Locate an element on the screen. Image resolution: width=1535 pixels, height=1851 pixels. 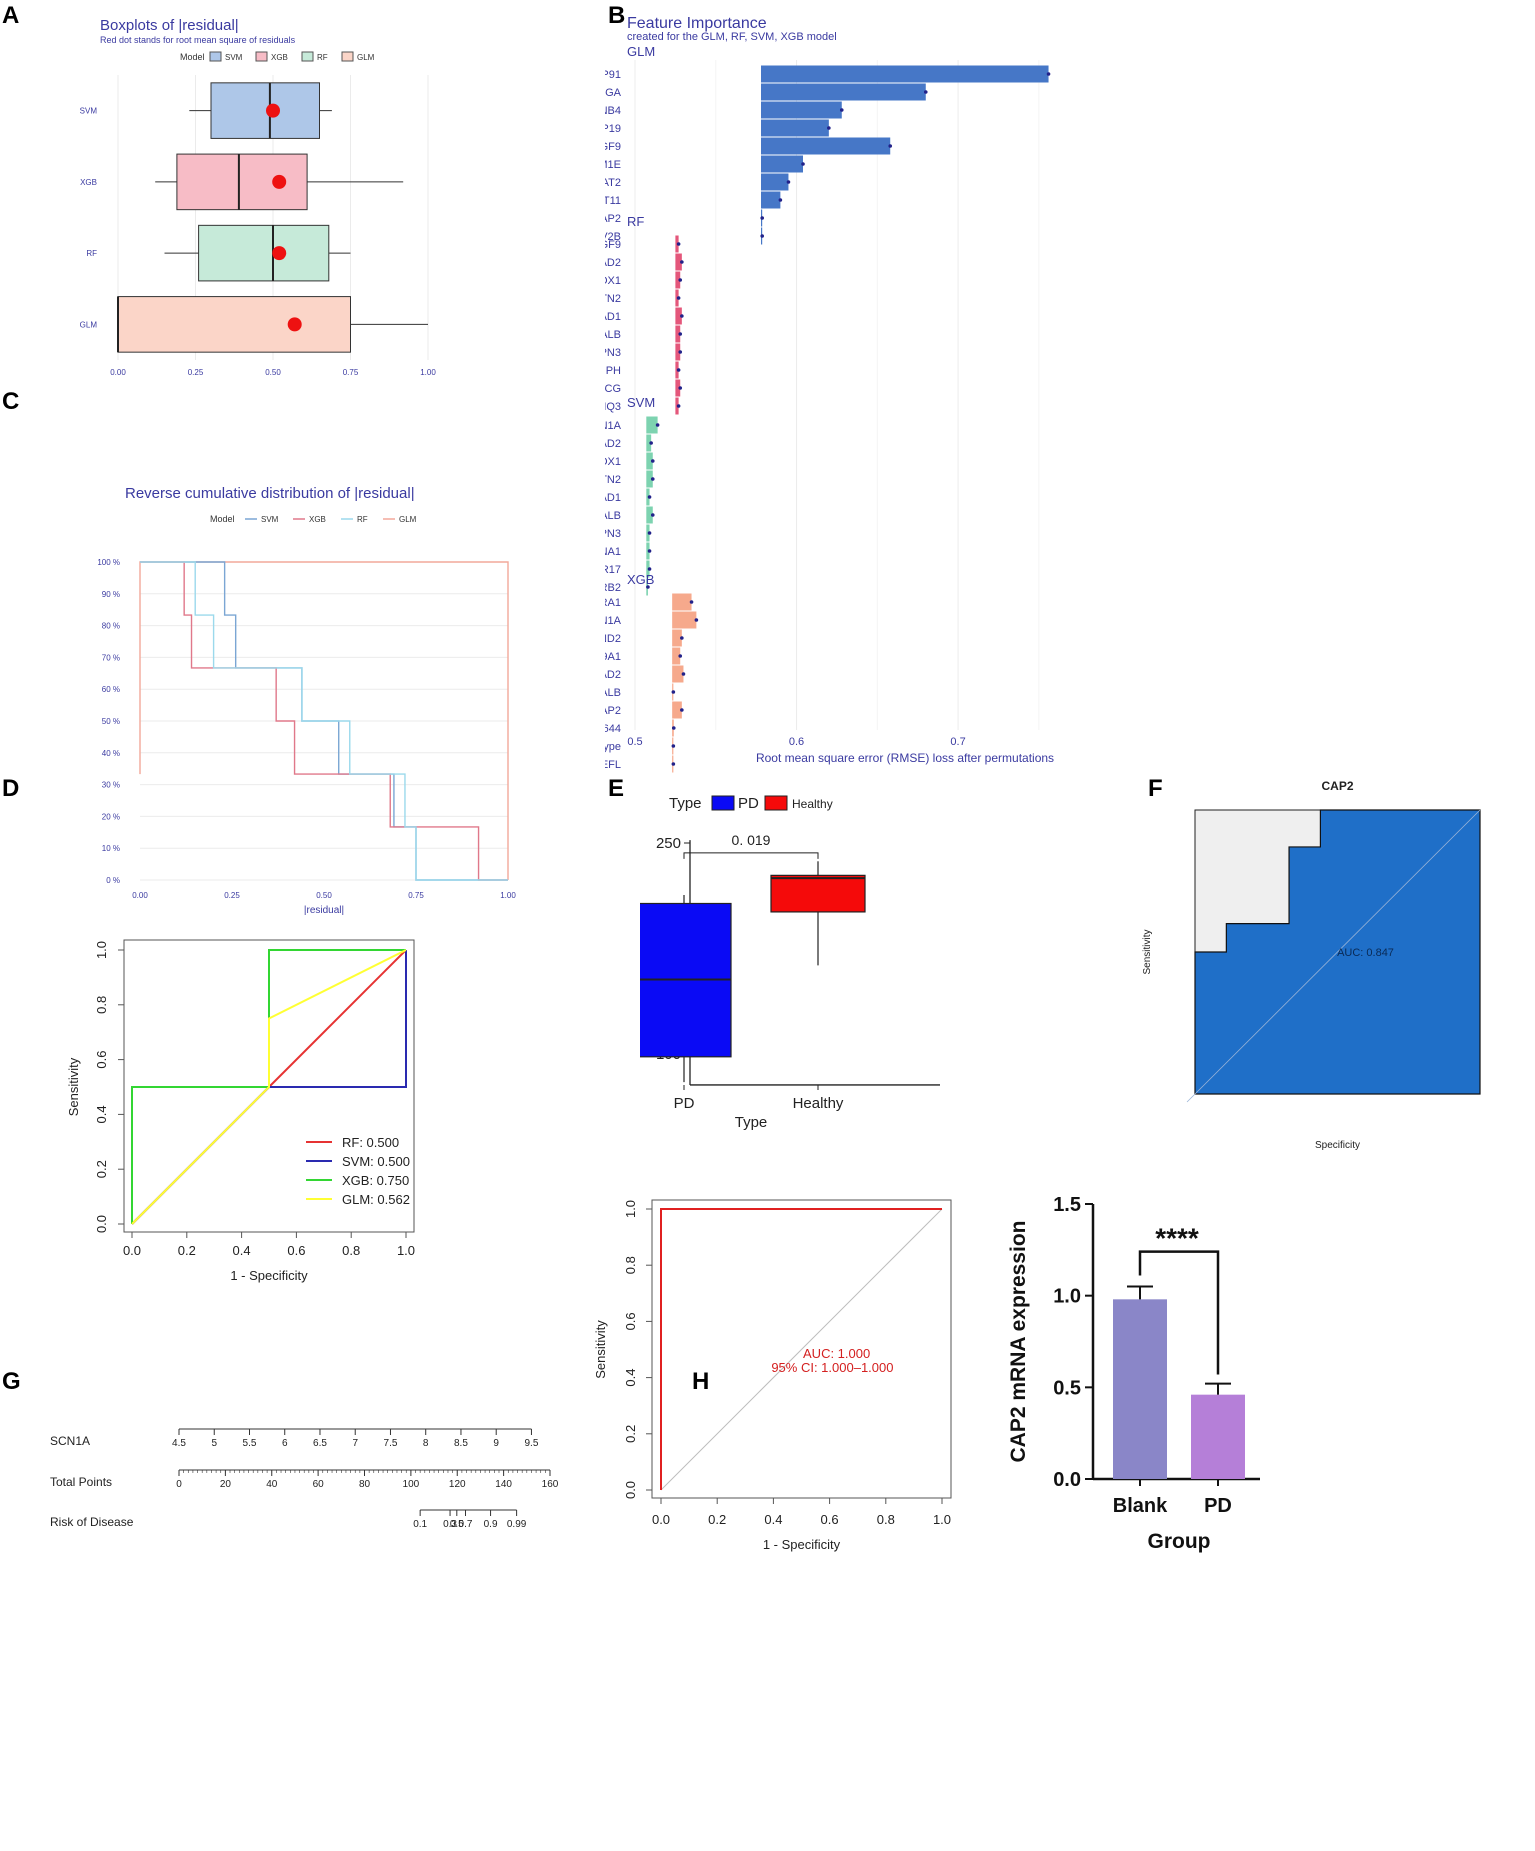
feature-label: KIAA1644 is located at coordinates (613, 729).